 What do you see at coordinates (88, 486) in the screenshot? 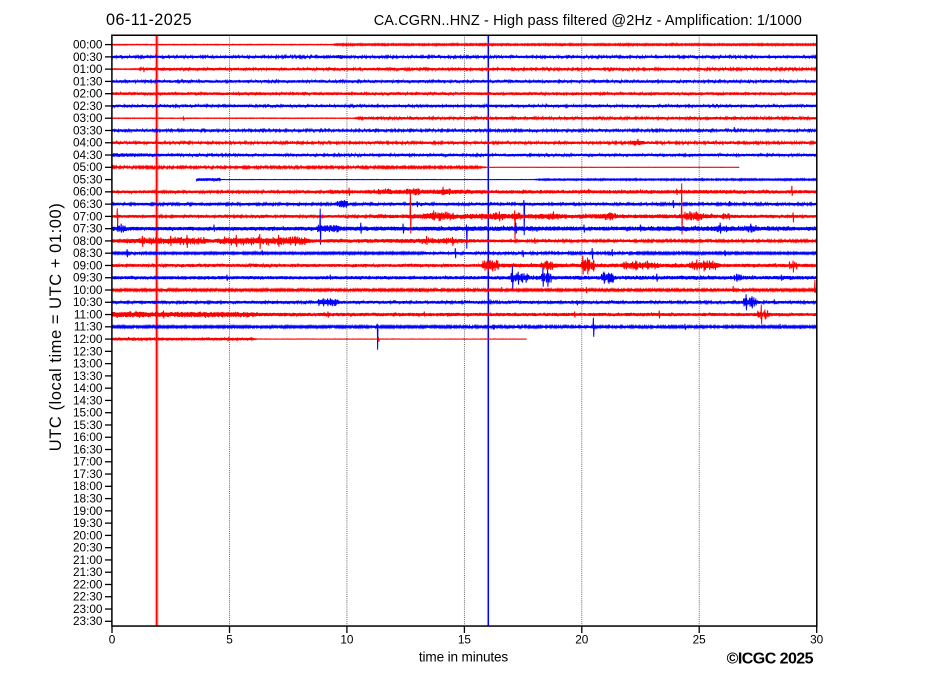
I see `svg-text: 18:00` at bounding box center [88, 486].